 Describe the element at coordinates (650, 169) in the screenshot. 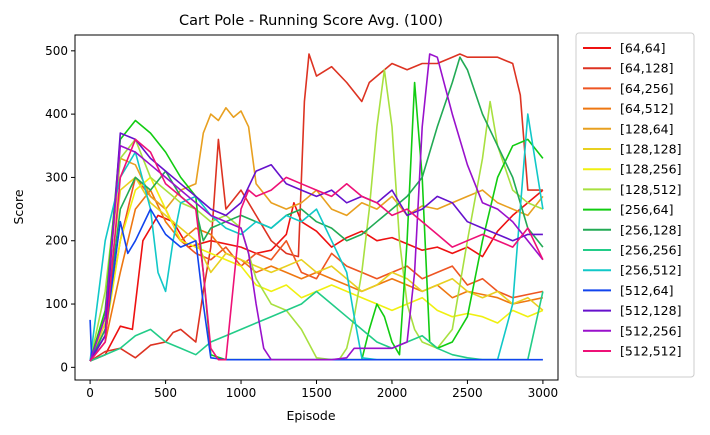

I see `legend-label: [128,256]` at that location.